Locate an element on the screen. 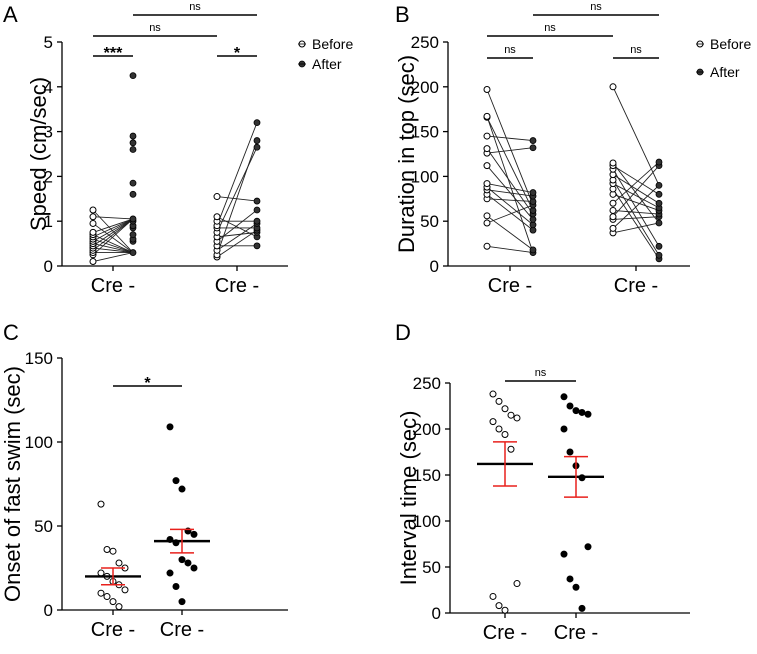  y-tick-label: 0 is located at coordinates (436, 613).